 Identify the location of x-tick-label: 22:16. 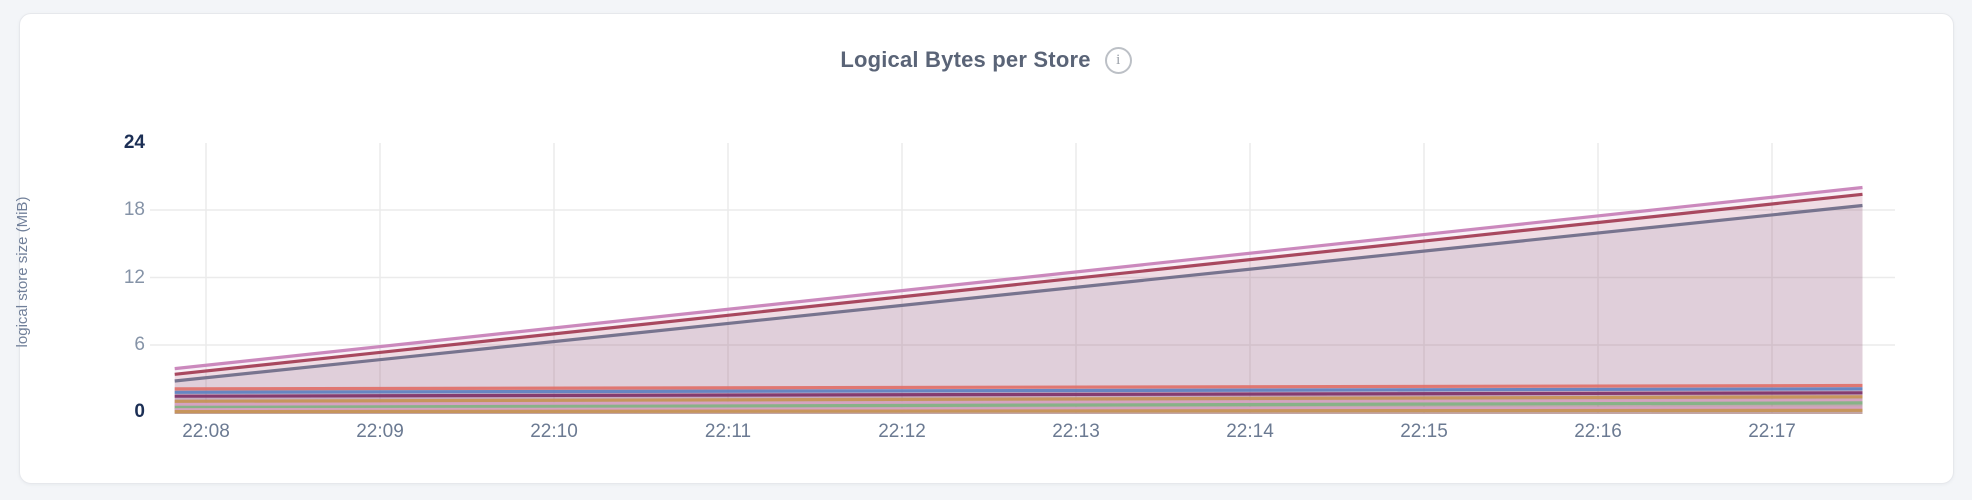
(1598, 431).